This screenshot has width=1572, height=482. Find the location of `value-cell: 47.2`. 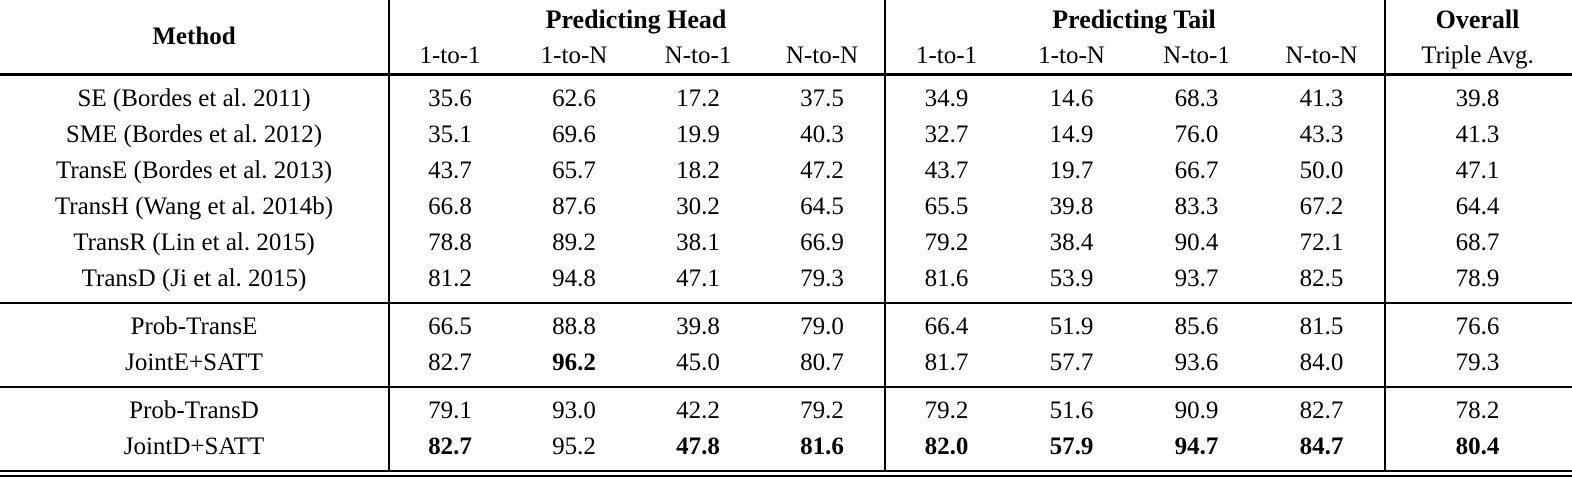

value-cell: 47.2 is located at coordinates (822, 170).